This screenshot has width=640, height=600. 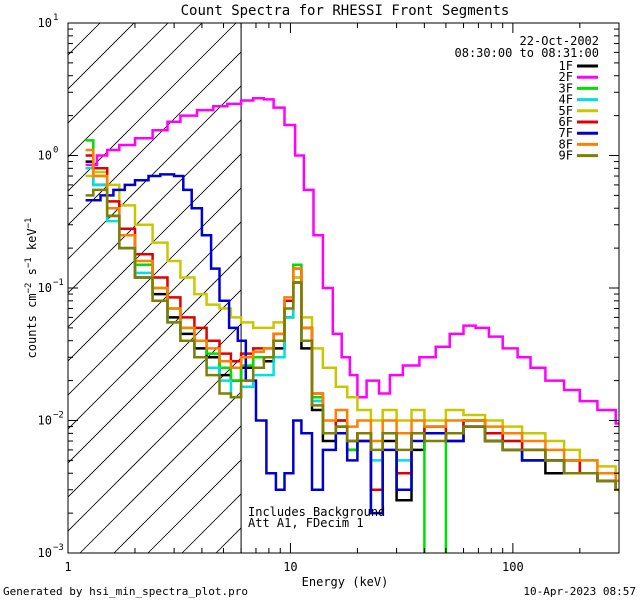 I want to click on footer-date: 10-Apr-2023 08:57, so click(x=579, y=591).